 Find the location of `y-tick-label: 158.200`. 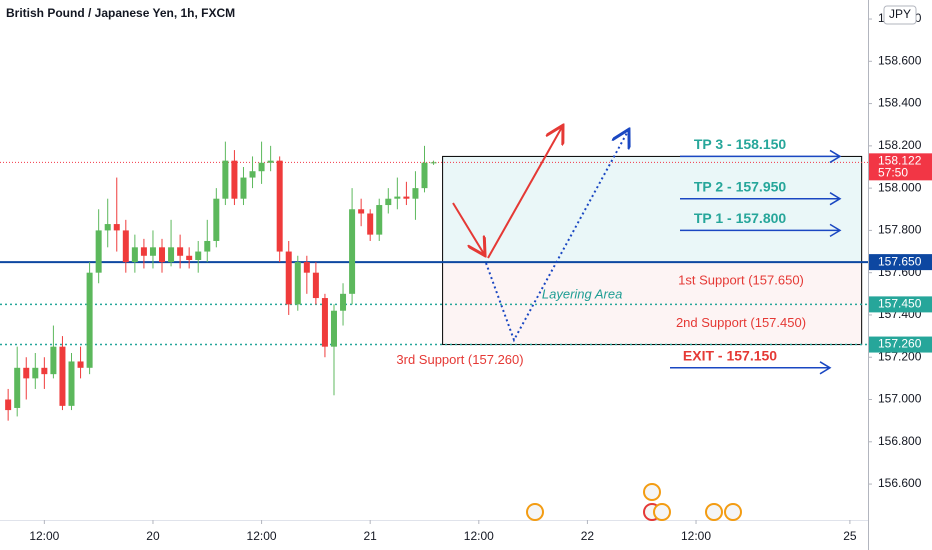

y-tick-label: 158.200 is located at coordinates (900, 145).